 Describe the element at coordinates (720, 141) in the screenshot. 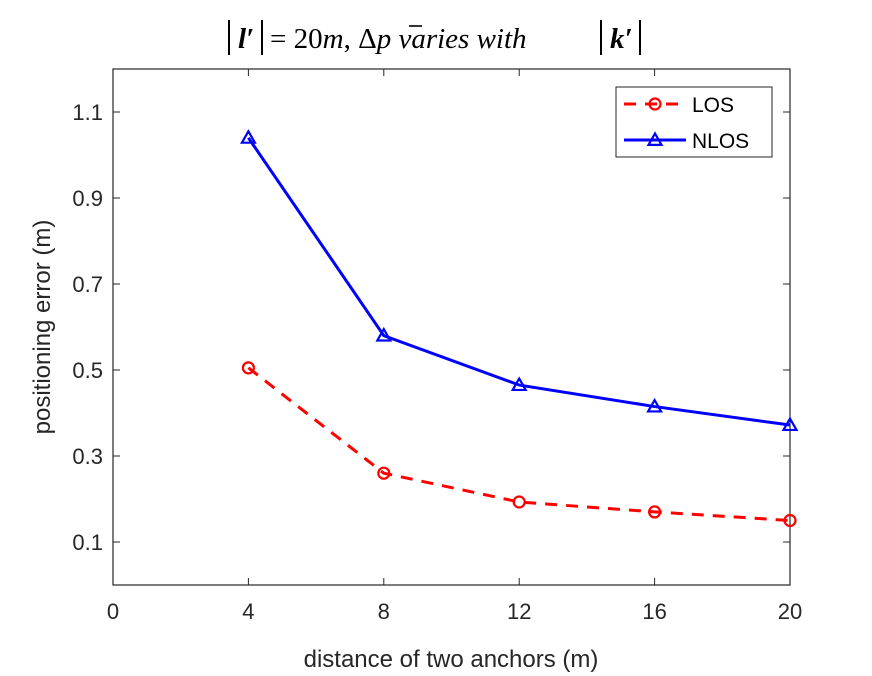

I see `legend-label-nlos: NLOS` at that location.